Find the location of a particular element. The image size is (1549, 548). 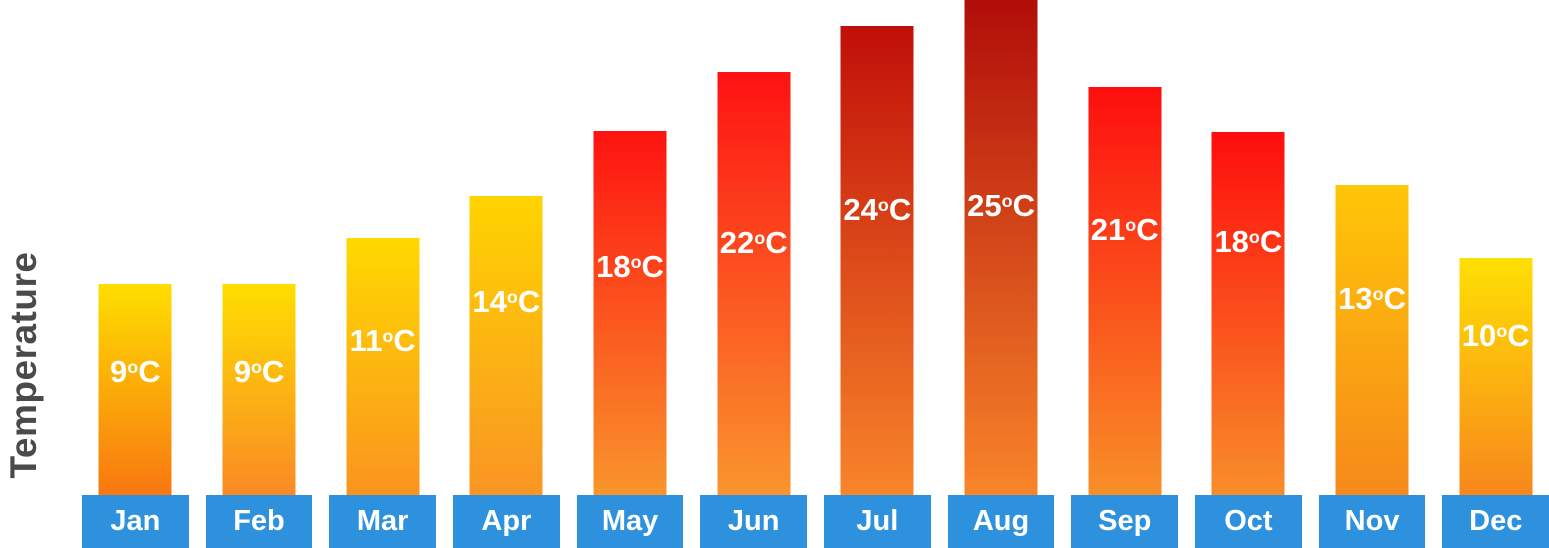

month-label-box: Dec is located at coordinates (1495, 521).